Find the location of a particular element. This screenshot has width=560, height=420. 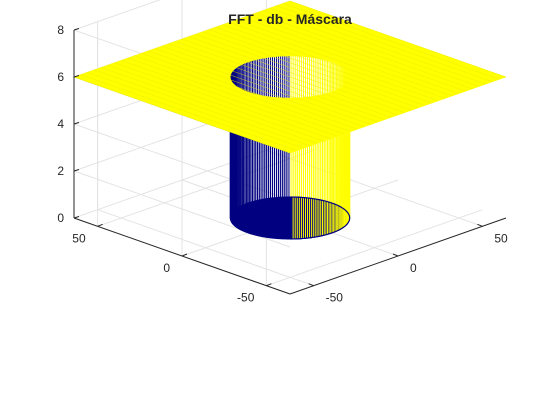

x-tick-label: -50 is located at coordinates (335, 298).